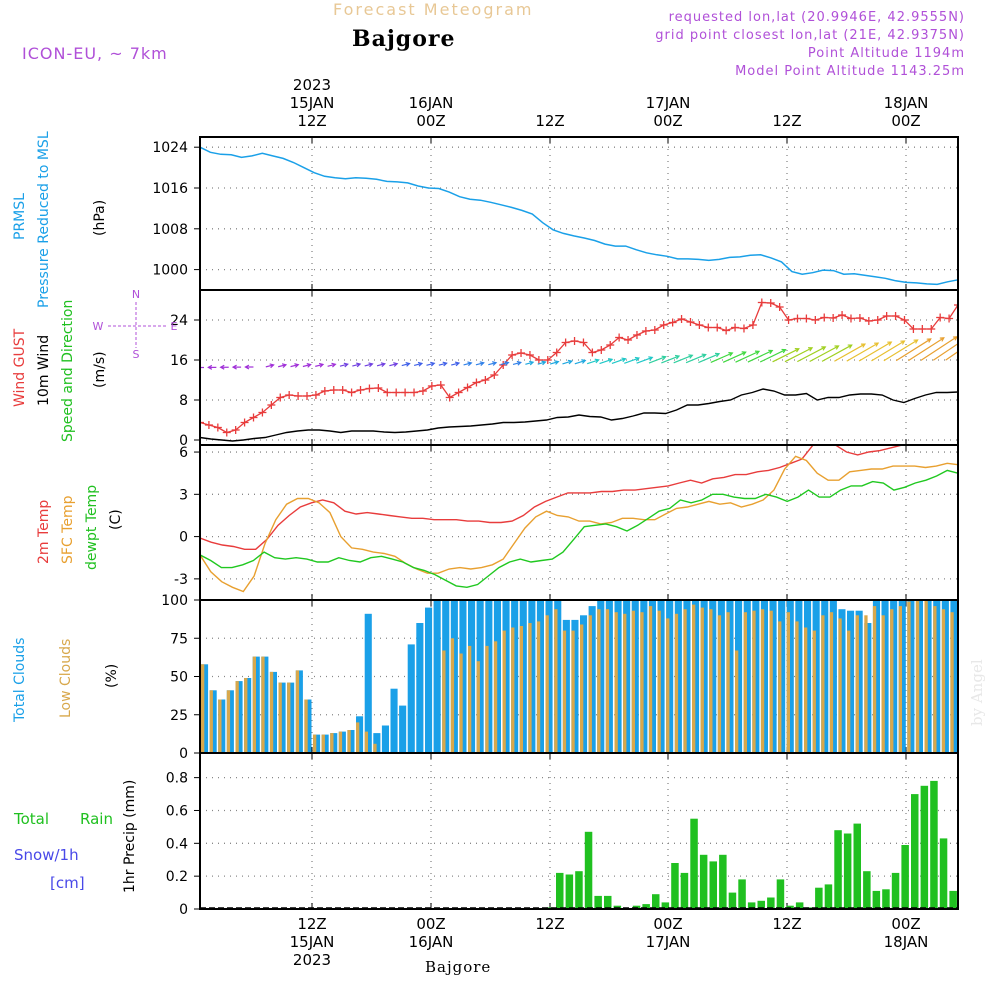  What do you see at coordinates (312, 121) in the screenshot?
I see `time-tick-label: 12Z` at bounding box center [312, 121].